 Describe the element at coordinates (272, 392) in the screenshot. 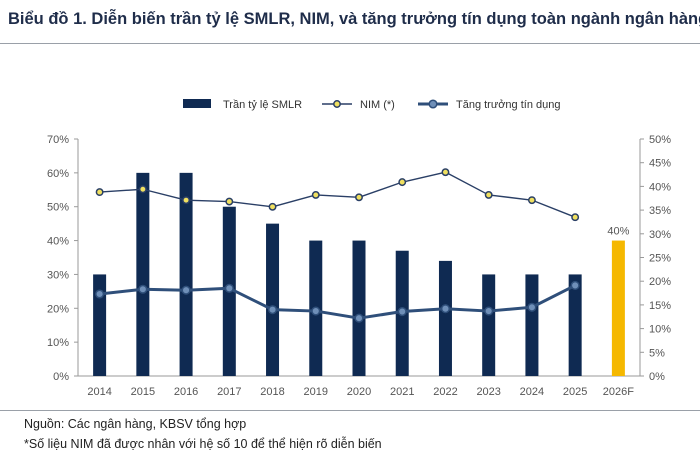

I see `x-tick-label: 2018` at that location.